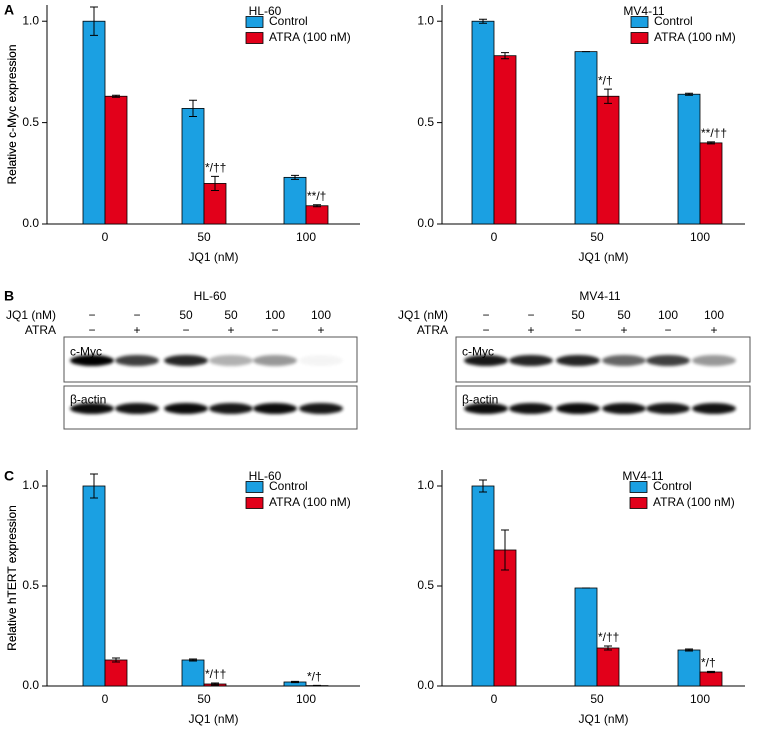 The height and width of the screenshot is (736, 757). Describe the element at coordinates (480, 400) in the screenshot. I see `band-label: β-actin` at that location.